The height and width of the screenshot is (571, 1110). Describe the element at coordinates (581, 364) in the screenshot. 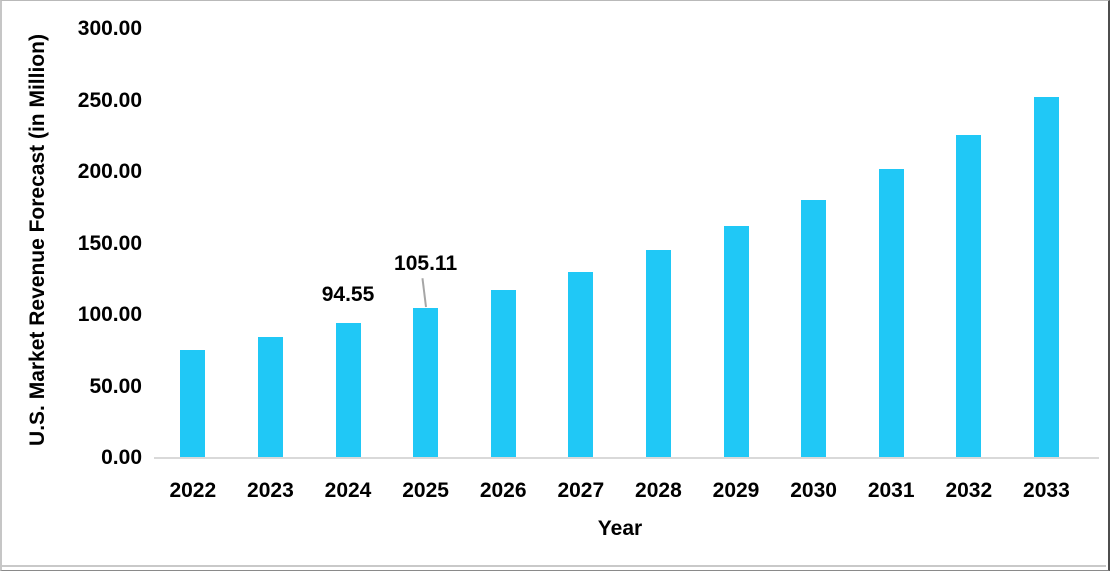

I see `bar-2027` at that location.